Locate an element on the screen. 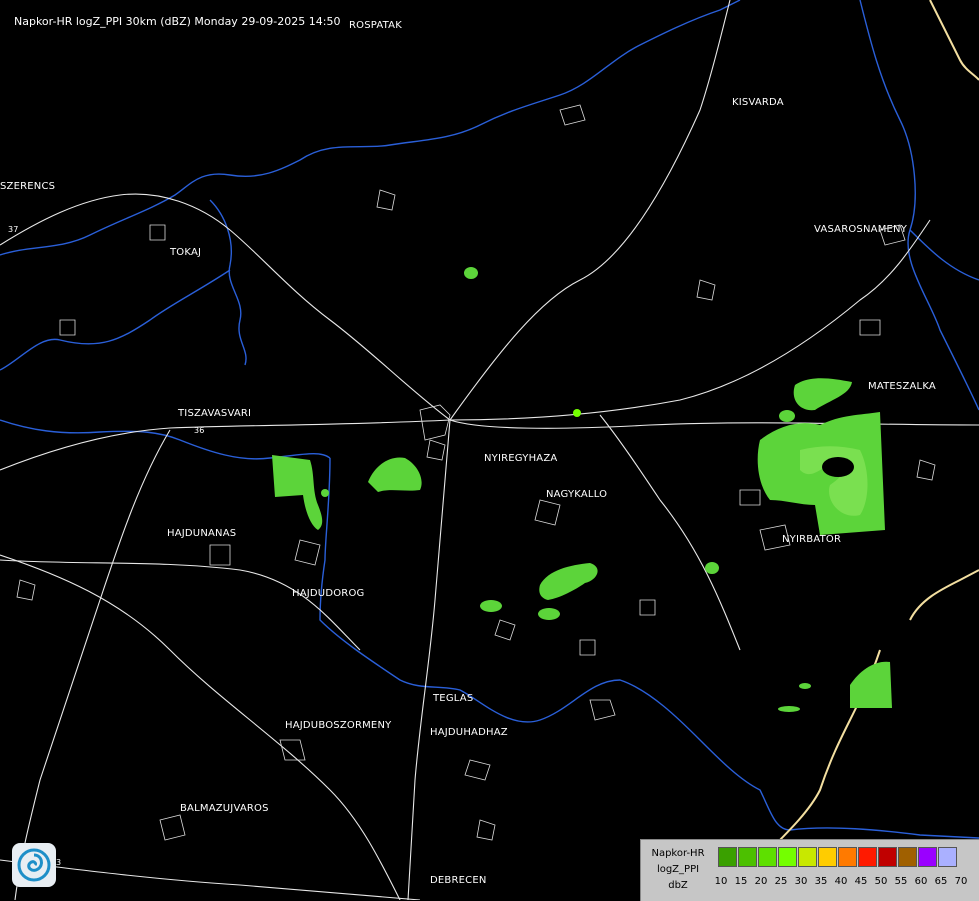 The height and width of the screenshot is (901, 979). city-label: NAGYKALLO is located at coordinates (577, 494).